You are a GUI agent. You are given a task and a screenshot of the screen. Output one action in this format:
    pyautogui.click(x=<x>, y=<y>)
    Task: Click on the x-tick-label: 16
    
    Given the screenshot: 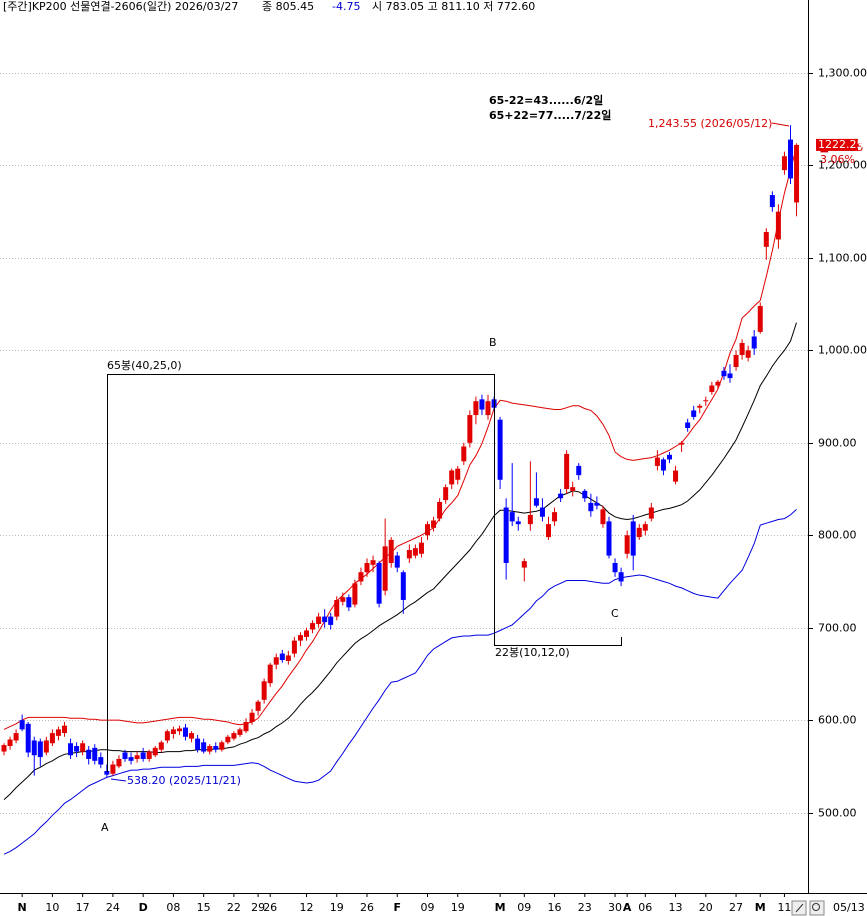 What is the action you would take?
    pyautogui.click(x=555, y=907)
    